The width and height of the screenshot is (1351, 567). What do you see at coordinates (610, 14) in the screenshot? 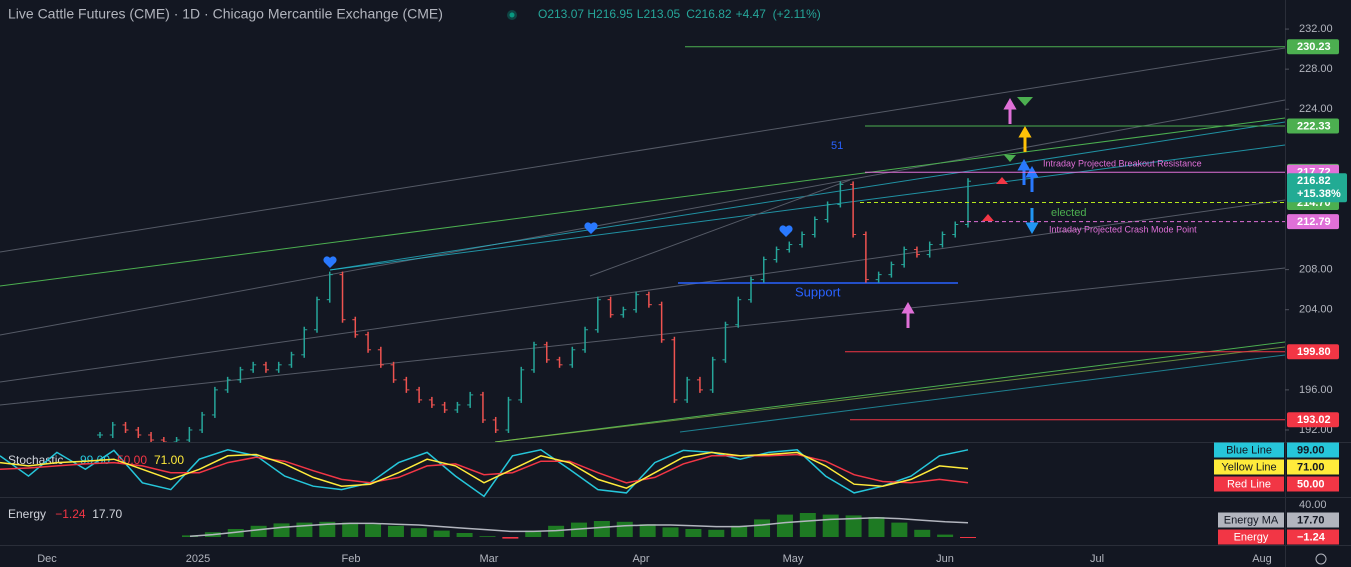
I see `quote-value: H216.95` at bounding box center [610, 14].